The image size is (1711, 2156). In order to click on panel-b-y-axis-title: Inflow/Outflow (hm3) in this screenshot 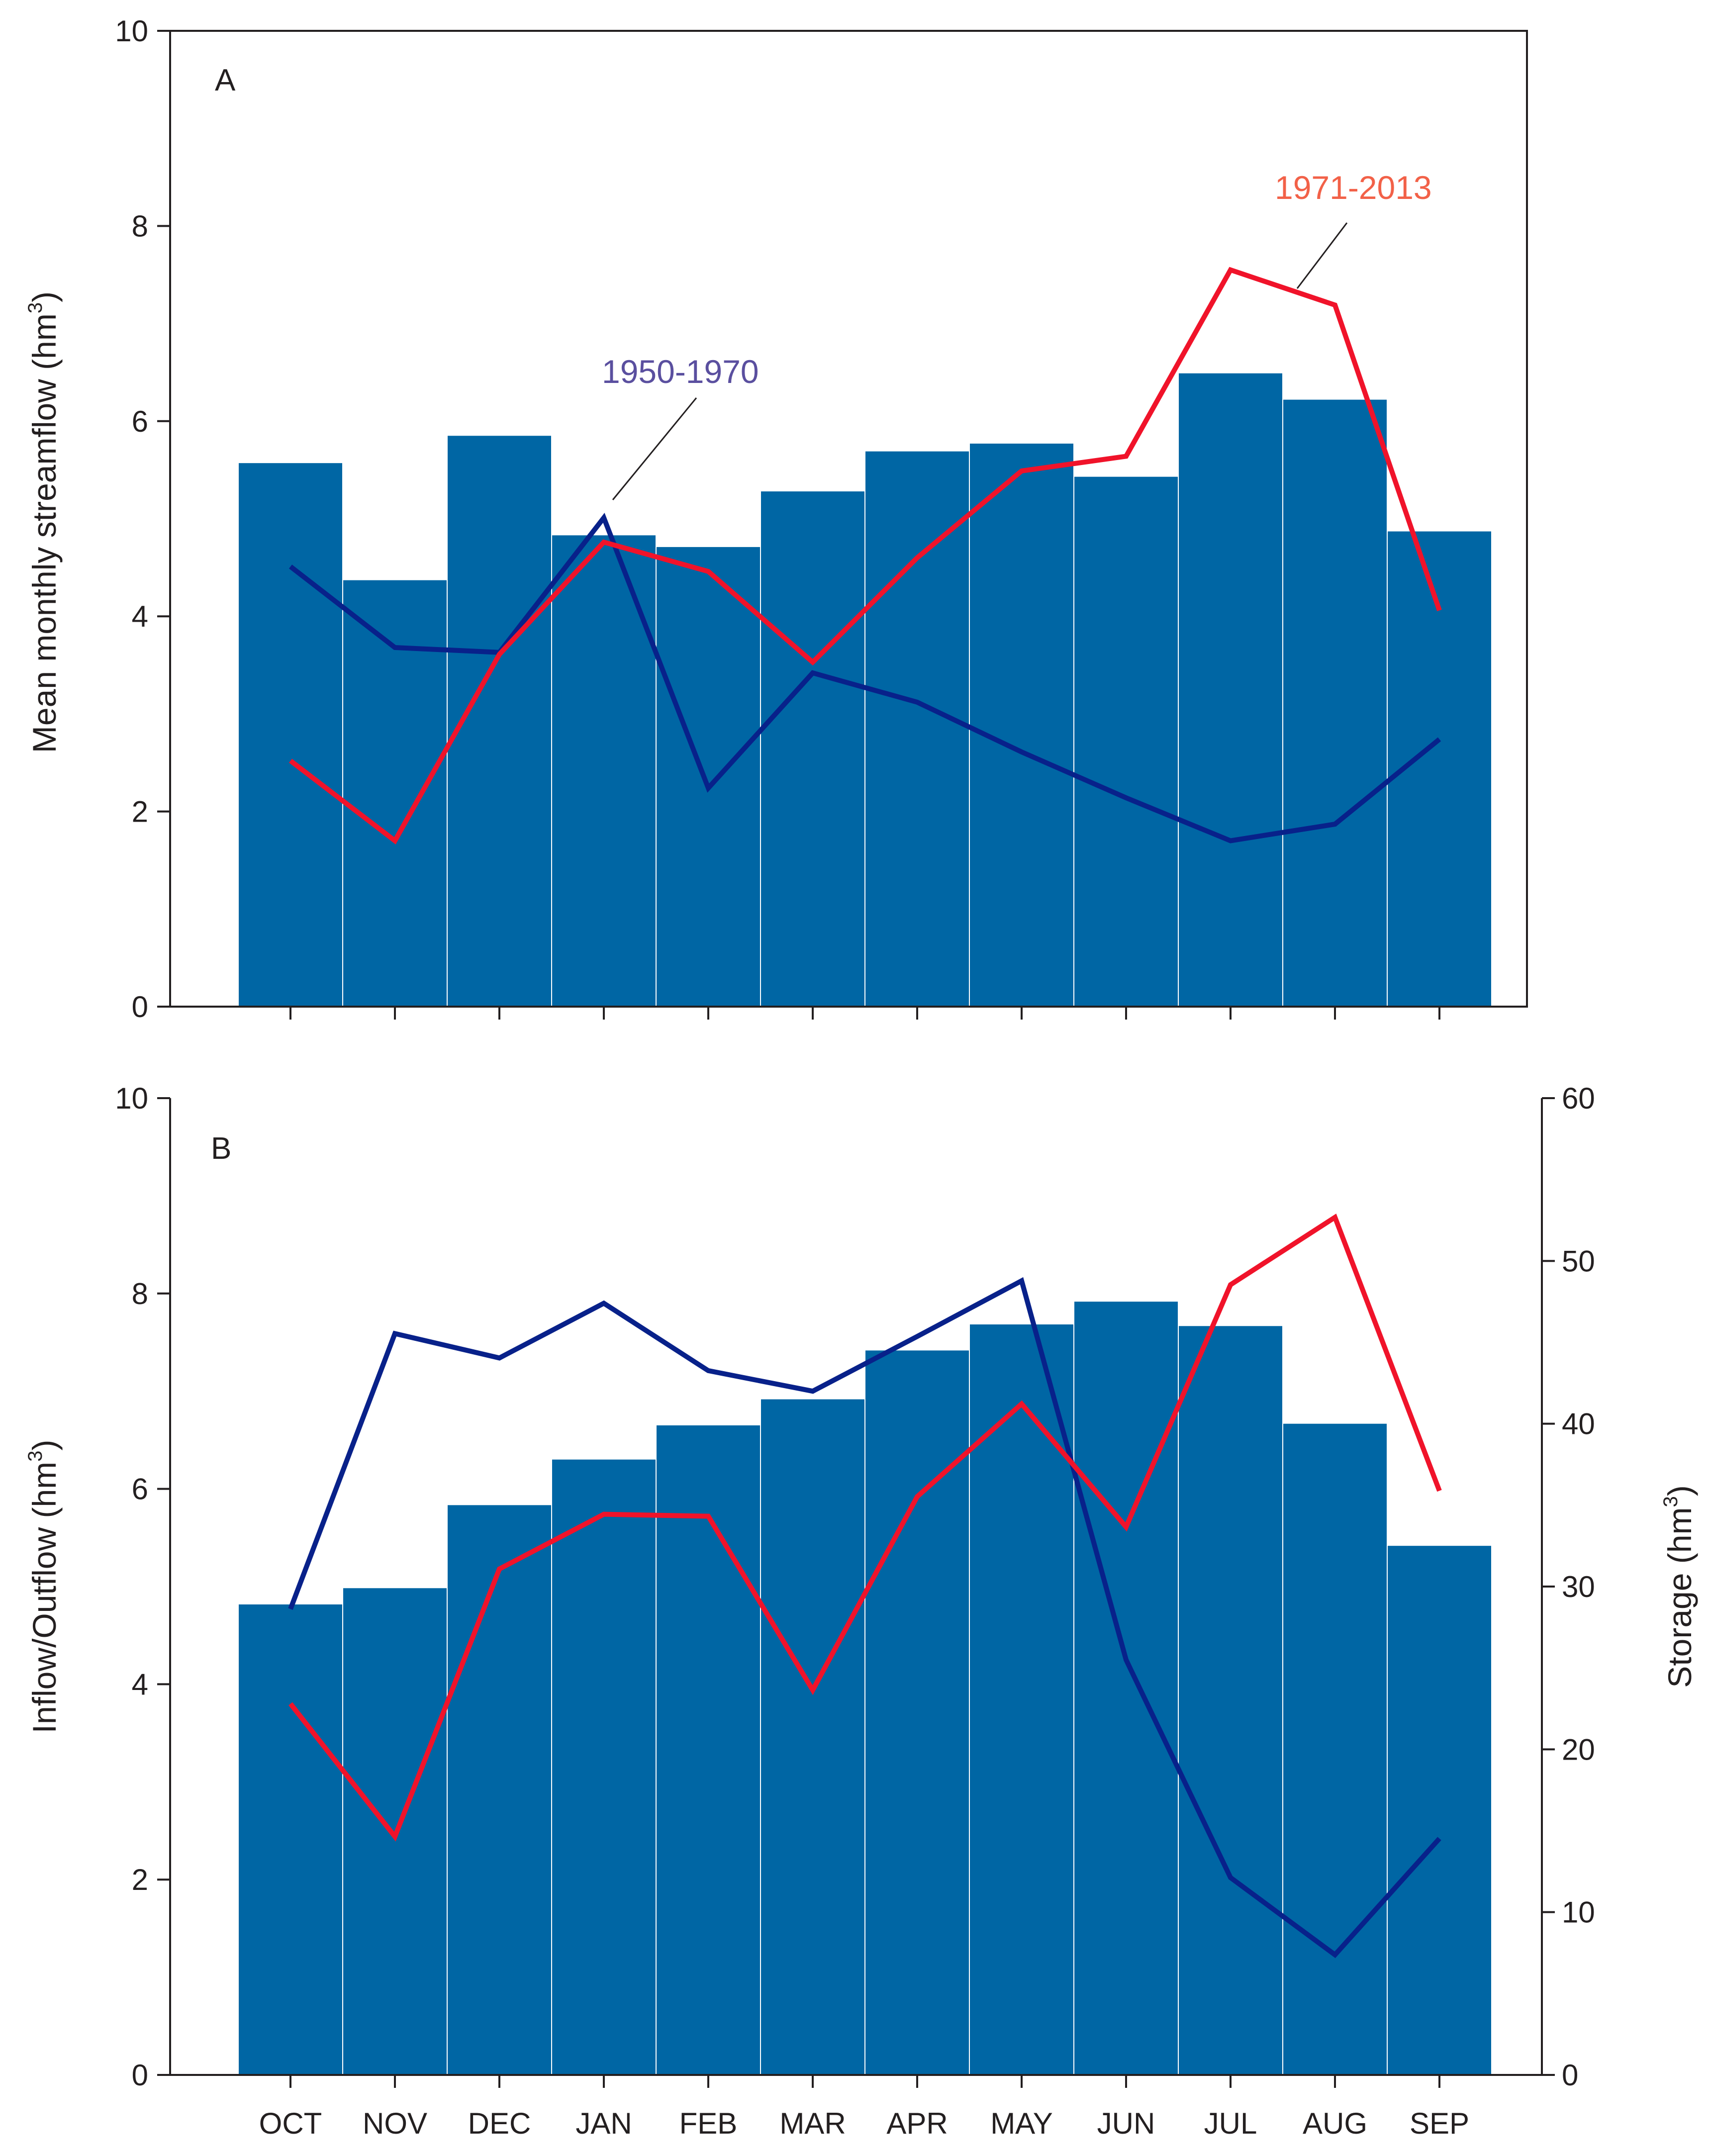, I will do `click(44, 1587)`.